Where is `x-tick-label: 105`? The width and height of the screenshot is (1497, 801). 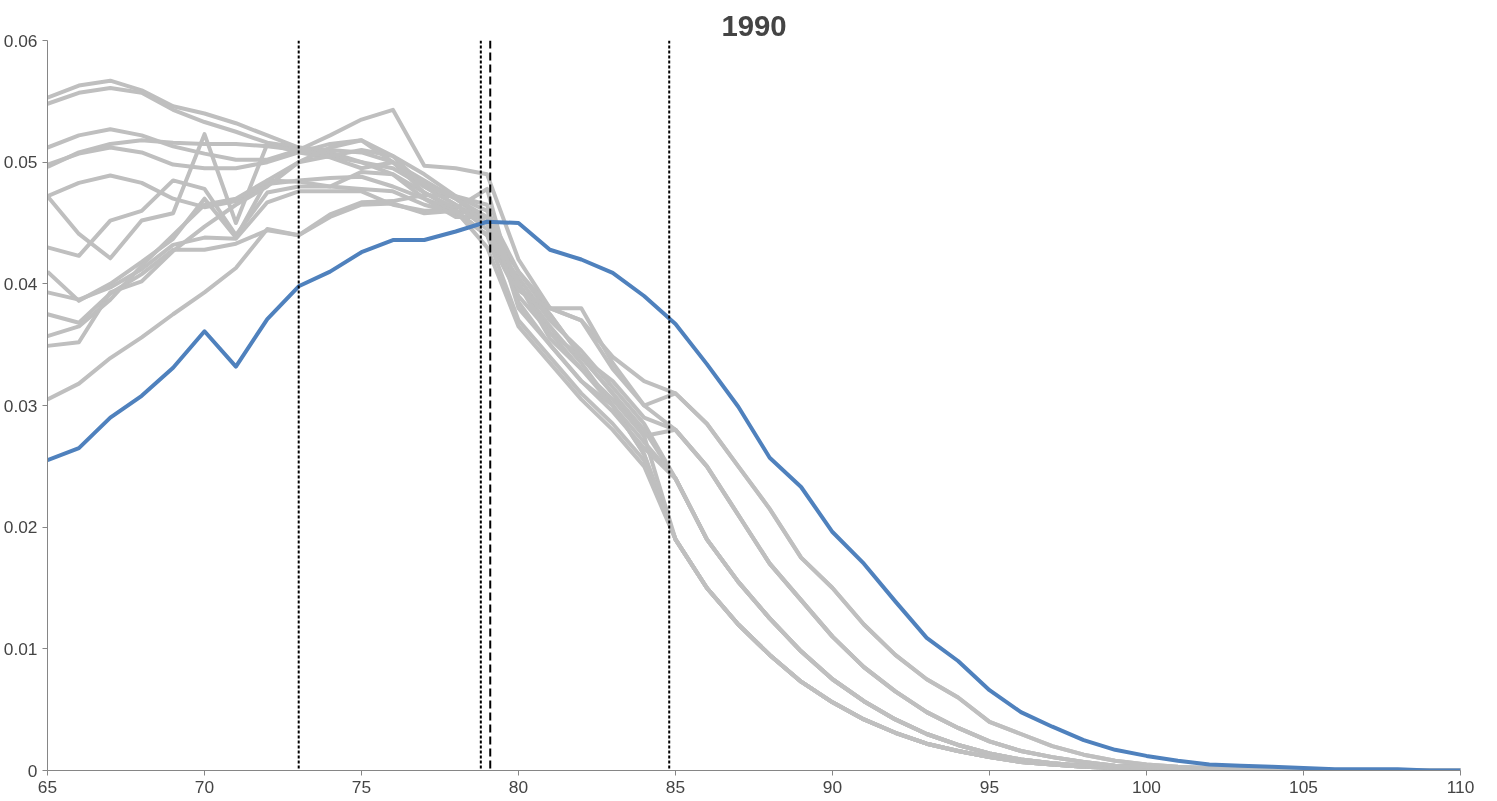
x-tick-label: 105 is located at coordinates (1303, 786).